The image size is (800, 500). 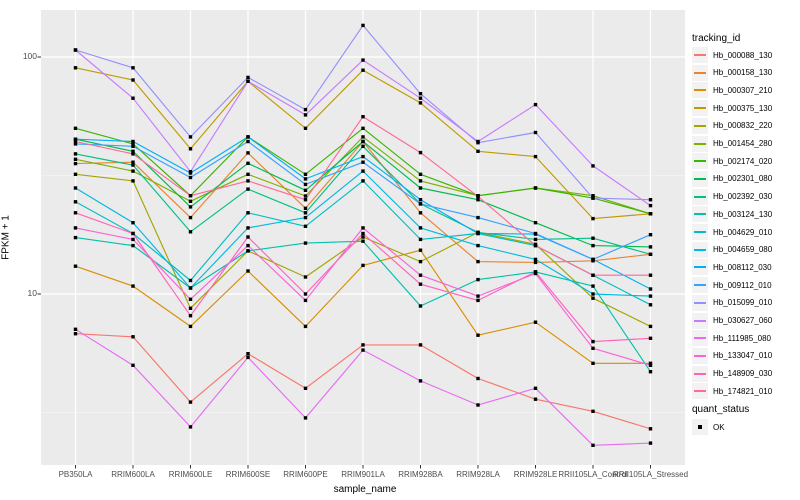 I want to click on legend-item-Hb_002301_080: Hb_002301_080, so click(x=732, y=178).